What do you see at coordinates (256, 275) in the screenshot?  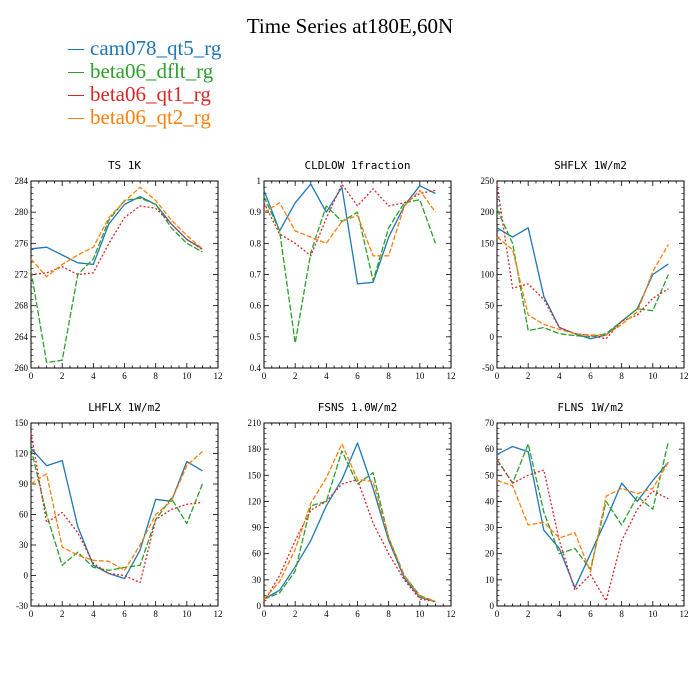 I see `y-tick-label: 0.7` at bounding box center [256, 275].